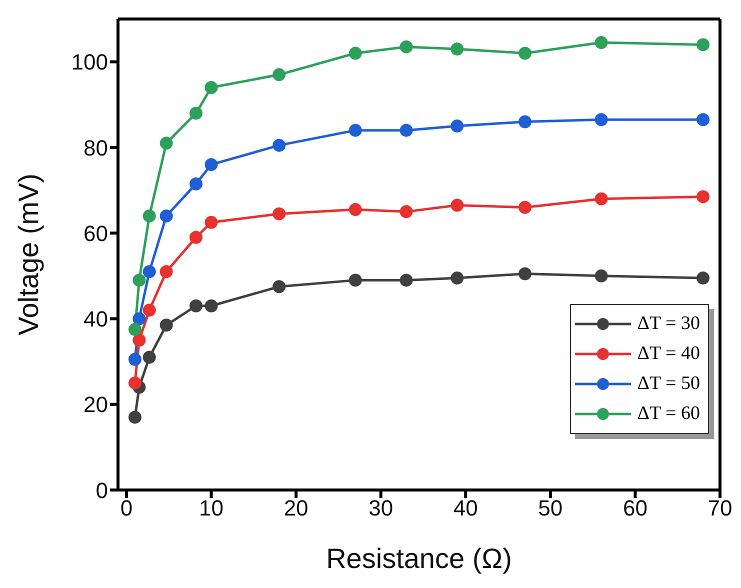  I want to click on x-tick-label: 20, so click(296, 508).